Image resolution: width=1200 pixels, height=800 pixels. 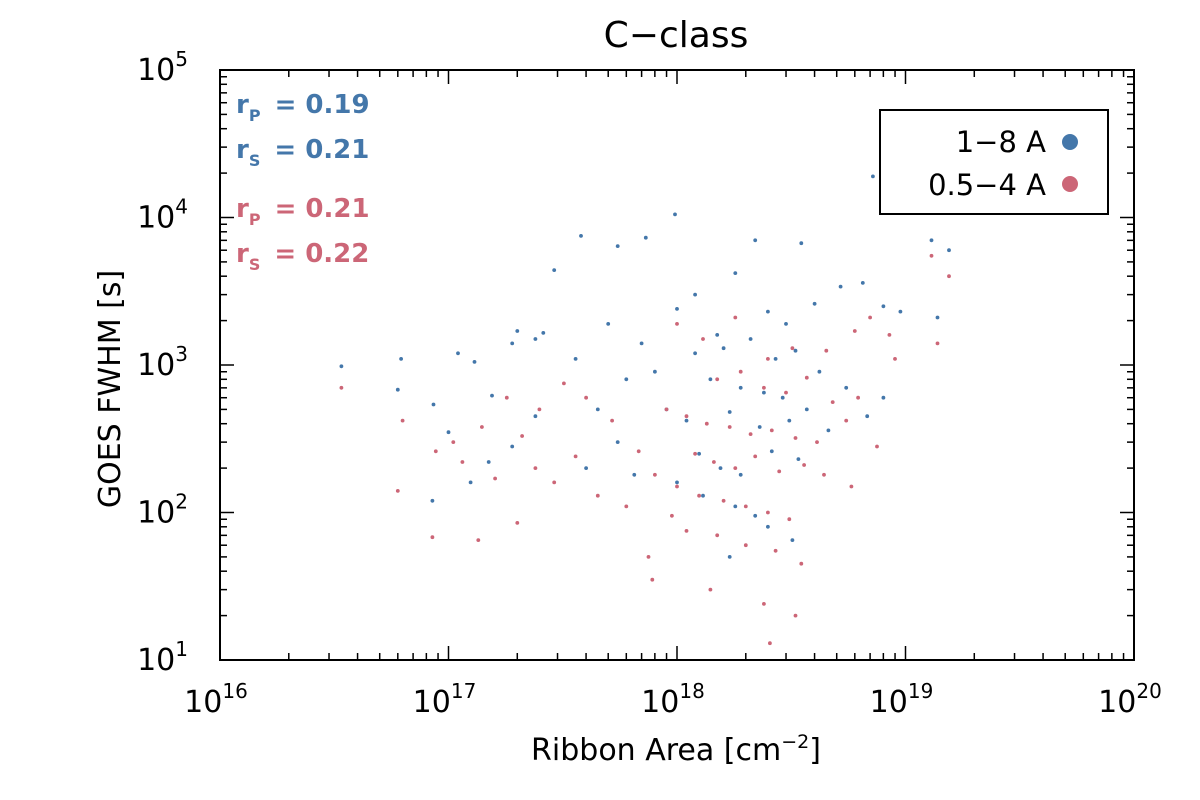 I want to click on x-tick-label: 1016, so click(x=216, y=699).